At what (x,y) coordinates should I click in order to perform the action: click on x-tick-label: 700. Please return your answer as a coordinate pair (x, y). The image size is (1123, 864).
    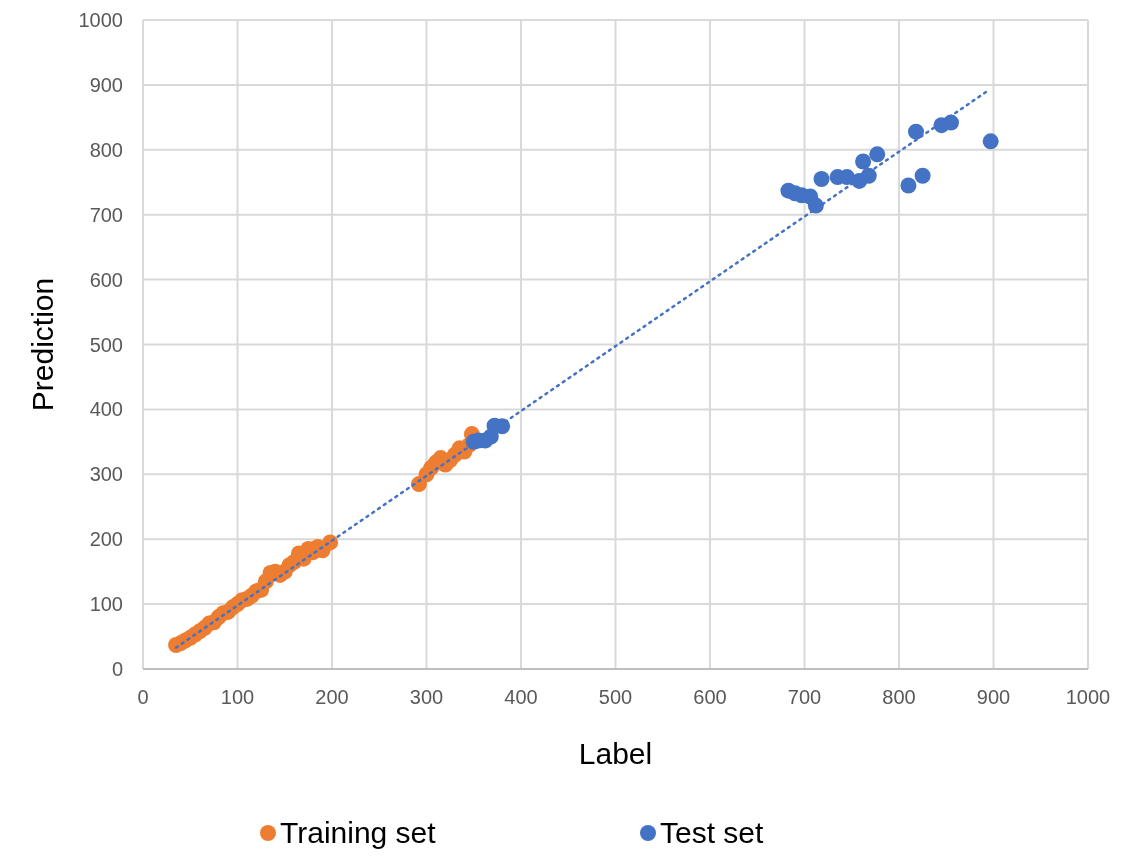
    Looking at the image, I should click on (804, 697).